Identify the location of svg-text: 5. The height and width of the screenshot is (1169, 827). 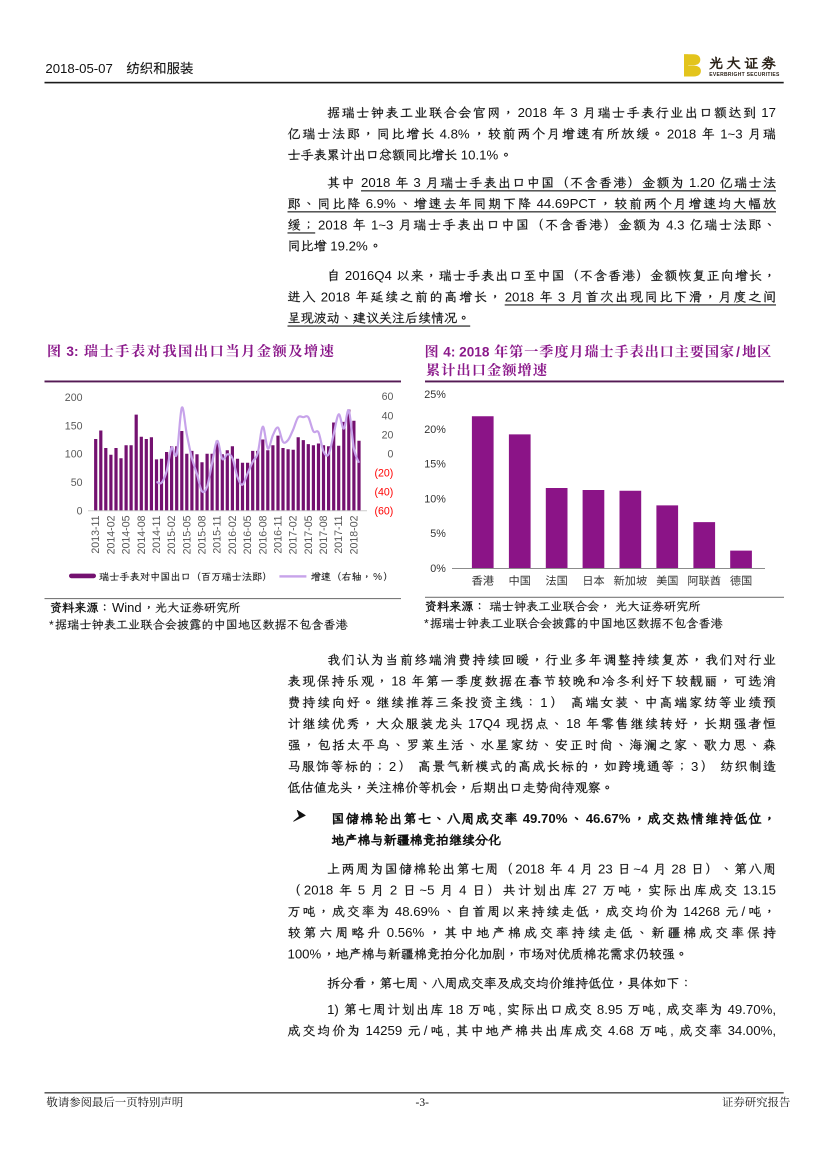
(361, 890).